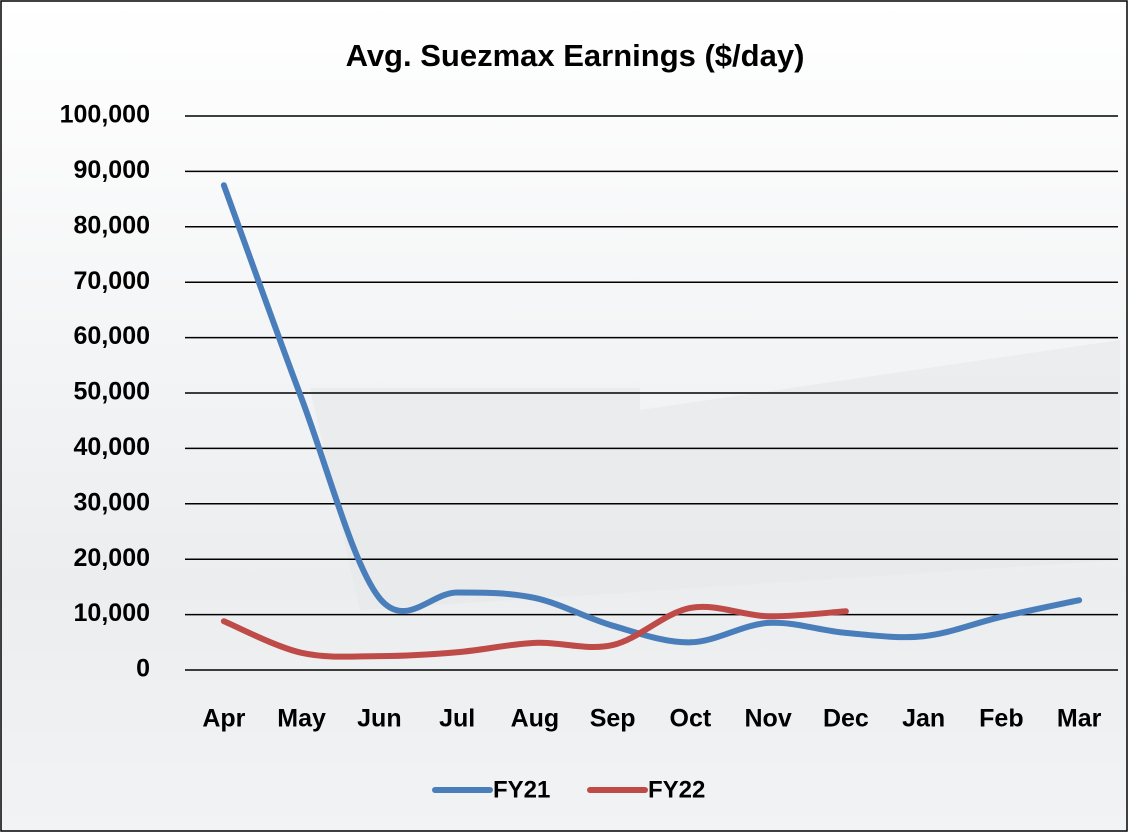  I want to click on y-tick-label: 30,000, so click(112, 502).